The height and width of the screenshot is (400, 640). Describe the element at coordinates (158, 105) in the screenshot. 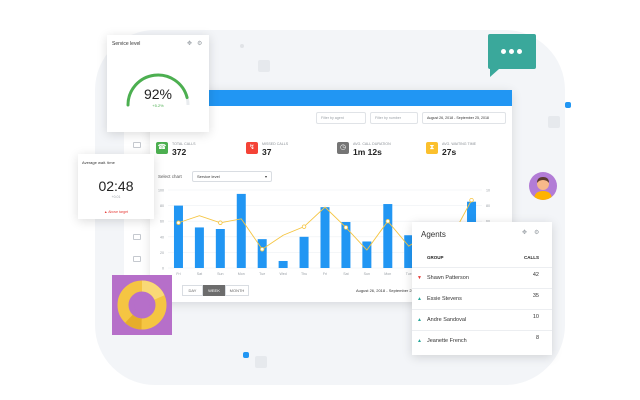

I see `service-level-change: +5.2%` at that location.